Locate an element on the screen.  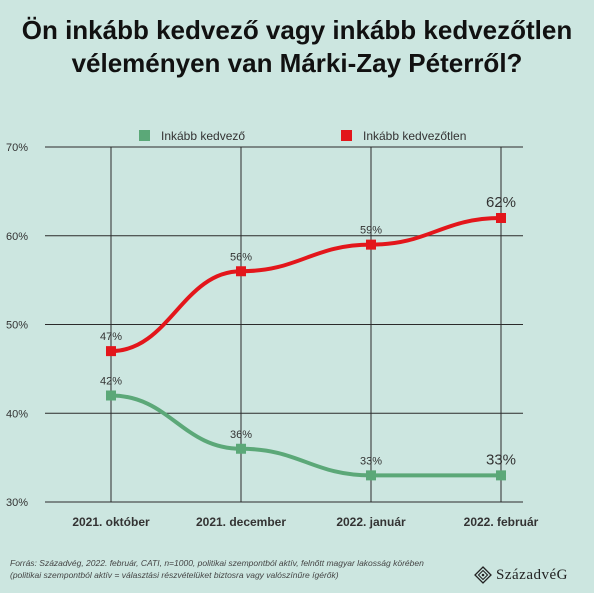
data-label: 62% is located at coordinates (501, 202).